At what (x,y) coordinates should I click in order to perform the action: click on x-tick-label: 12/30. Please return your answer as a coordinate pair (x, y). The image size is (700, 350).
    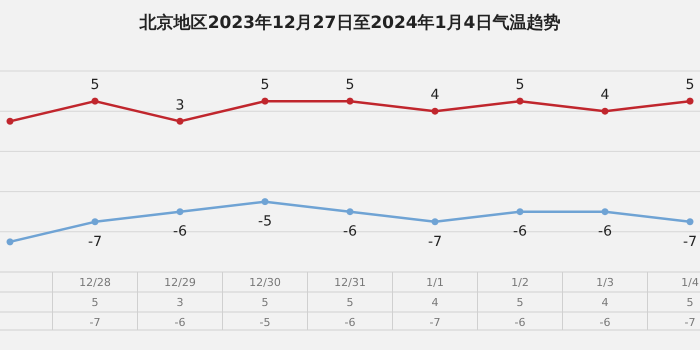
    Looking at the image, I should click on (265, 282).